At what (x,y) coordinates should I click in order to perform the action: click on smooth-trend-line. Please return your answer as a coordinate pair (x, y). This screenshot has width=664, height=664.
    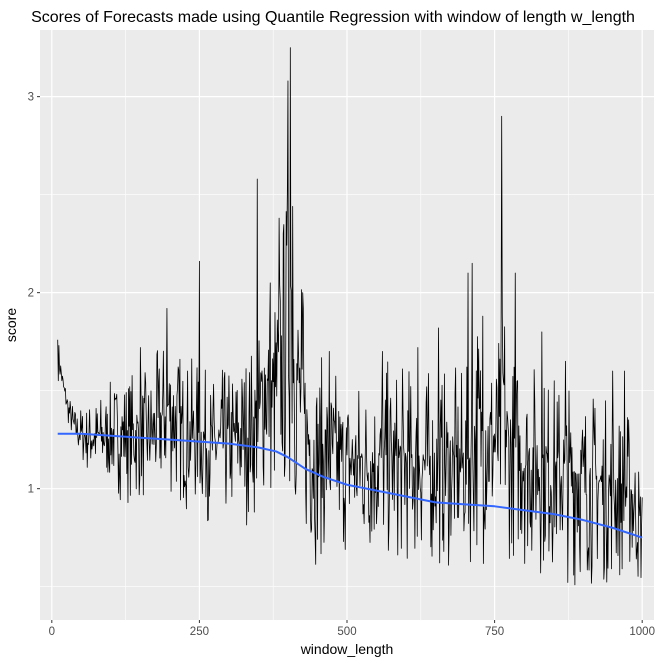
    Looking at the image, I should click on (350, 485).